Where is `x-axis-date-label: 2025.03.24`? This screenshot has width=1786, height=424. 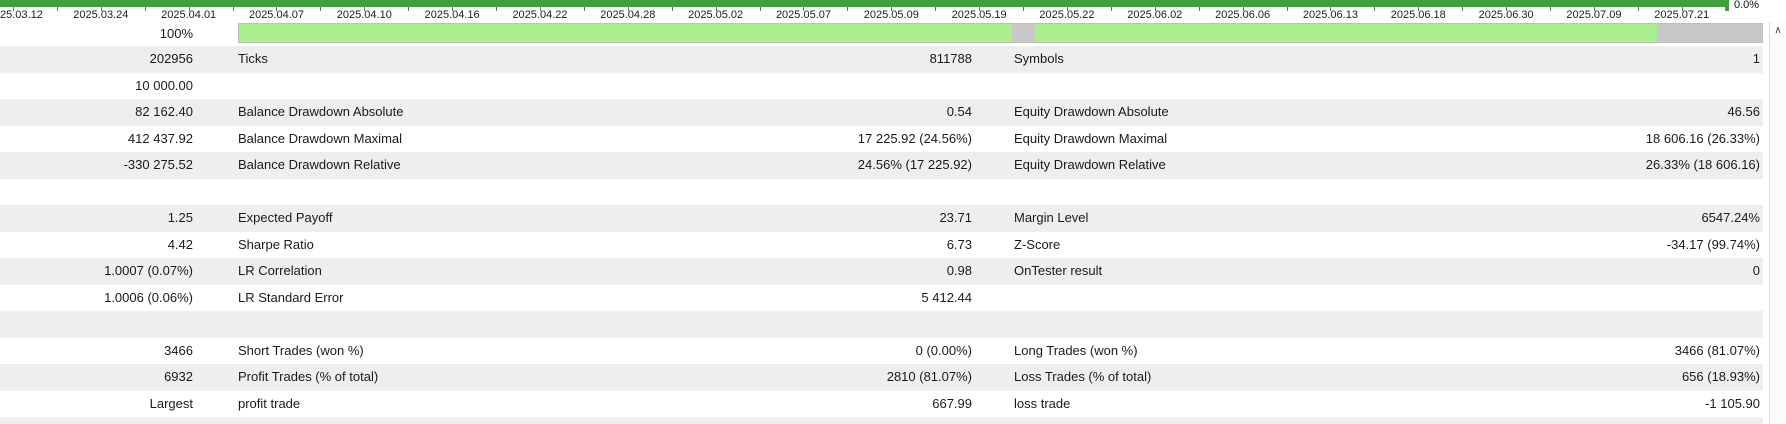 x-axis-date-label: 2025.03.24 is located at coordinates (101, 15).